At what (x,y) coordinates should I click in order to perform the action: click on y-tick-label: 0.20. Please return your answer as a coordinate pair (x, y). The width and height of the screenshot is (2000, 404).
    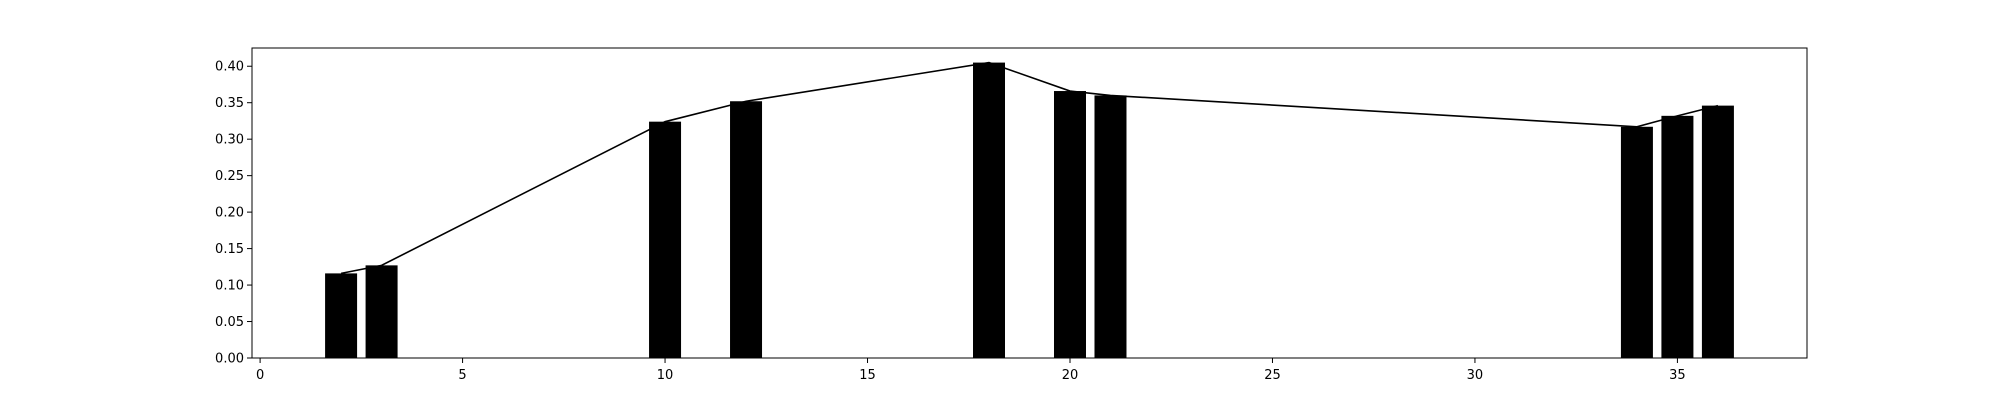
    Looking at the image, I should click on (229, 213).